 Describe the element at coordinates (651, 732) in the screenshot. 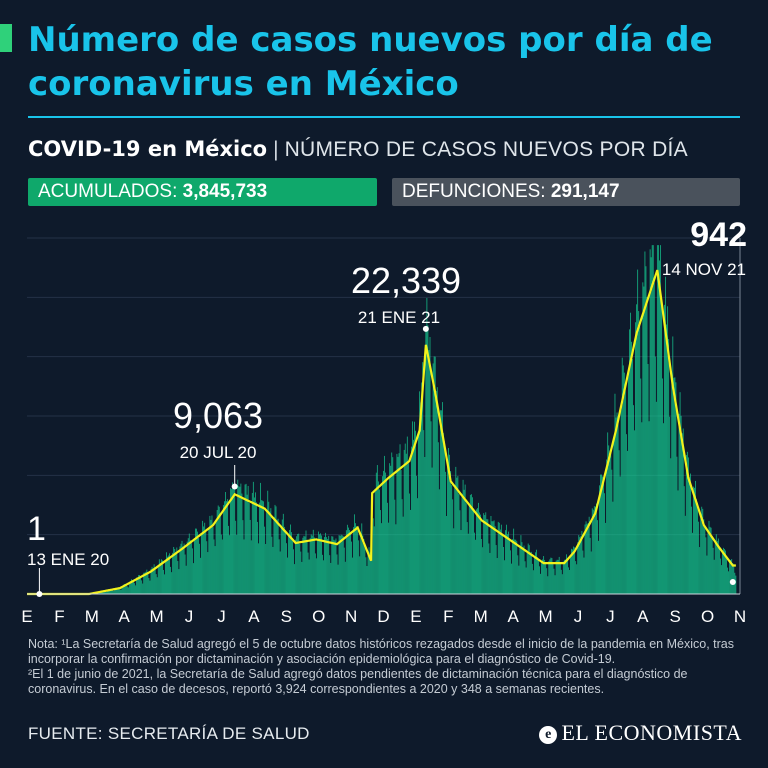

I see `brand-name: EL ECONOMISTA` at that location.